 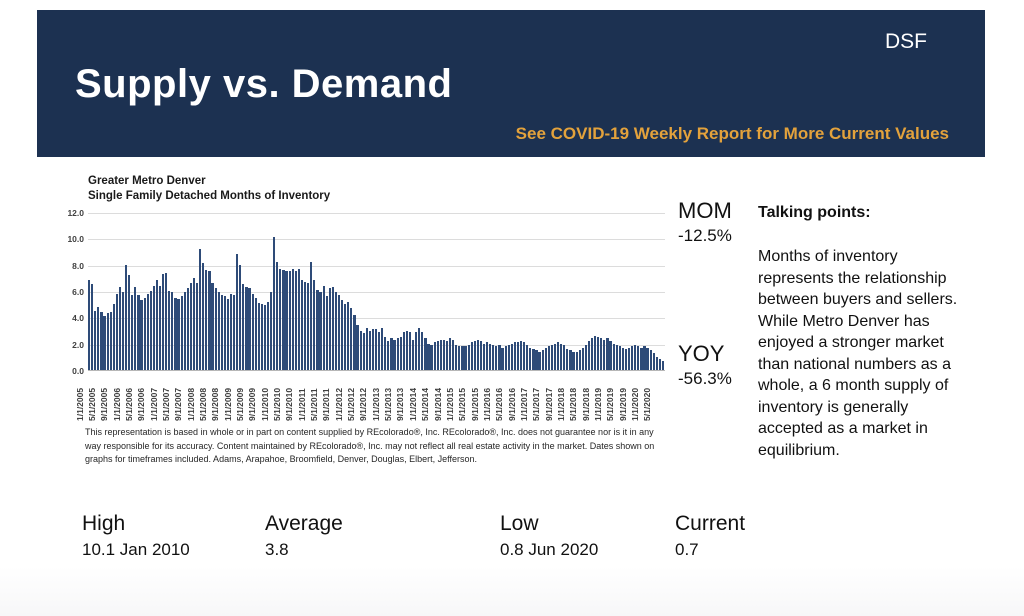 What do you see at coordinates (437, 404) in the screenshot?
I see `x-tick-label: 9/1/2014` at bounding box center [437, 404].